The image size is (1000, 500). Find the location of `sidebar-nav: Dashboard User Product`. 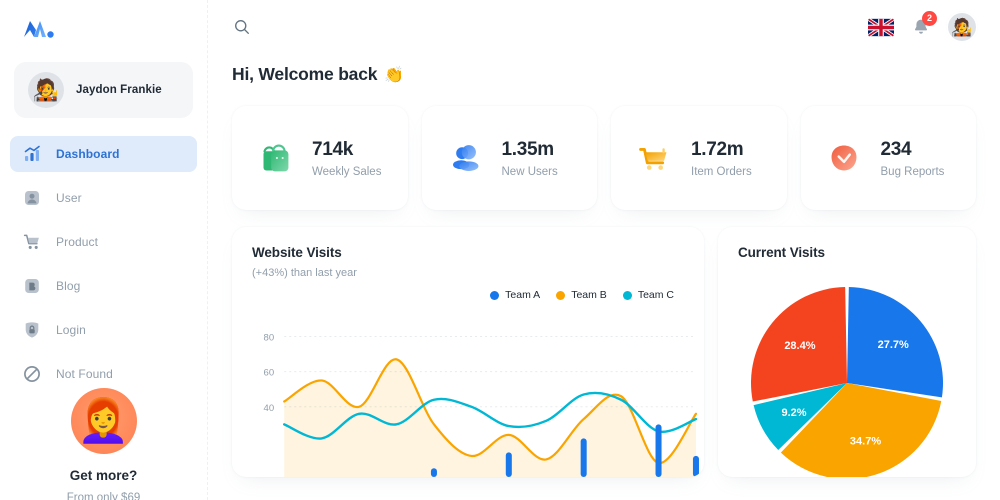

sidebar-nav: Dashboard User Product is located at coordinates (103, 264).